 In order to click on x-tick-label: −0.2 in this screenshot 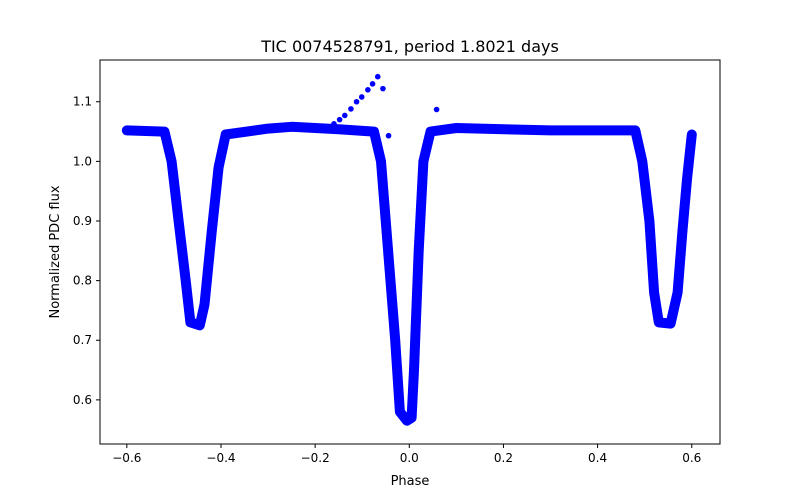, I will do `click(315, 458)`.